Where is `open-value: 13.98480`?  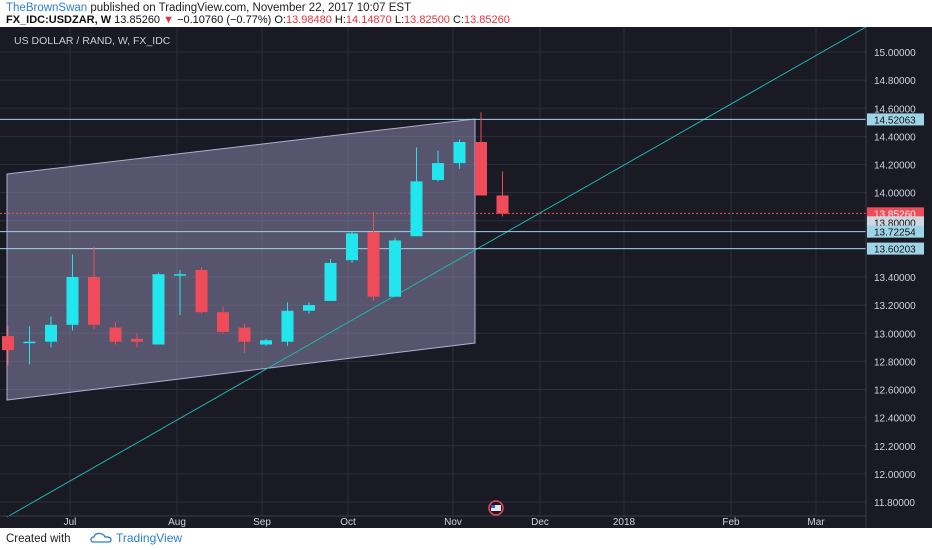 open-value: 13.98480 is located at coordinates (308, 20).